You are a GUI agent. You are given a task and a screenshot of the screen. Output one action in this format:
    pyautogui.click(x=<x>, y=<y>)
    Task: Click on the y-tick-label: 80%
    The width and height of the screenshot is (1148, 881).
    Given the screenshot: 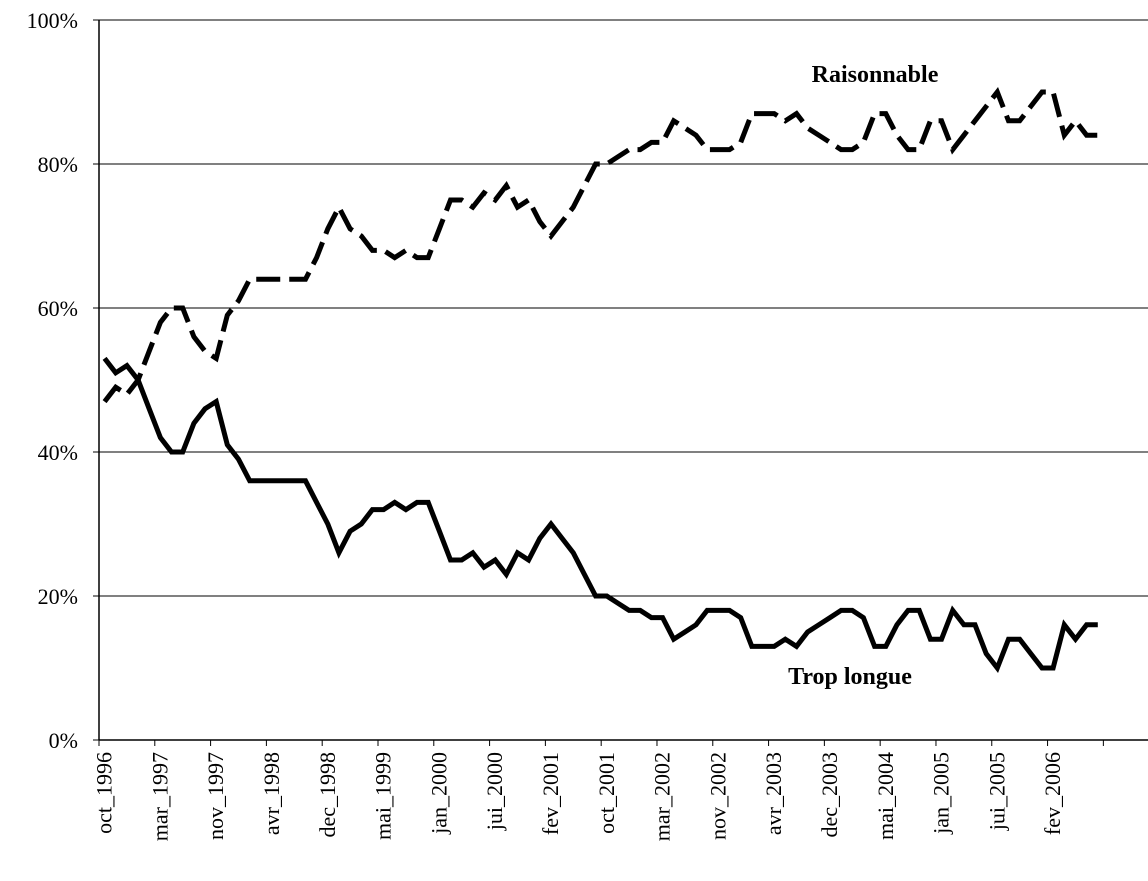 What is the action you would take?
    pyautogui.click(x=58, y=164)
    